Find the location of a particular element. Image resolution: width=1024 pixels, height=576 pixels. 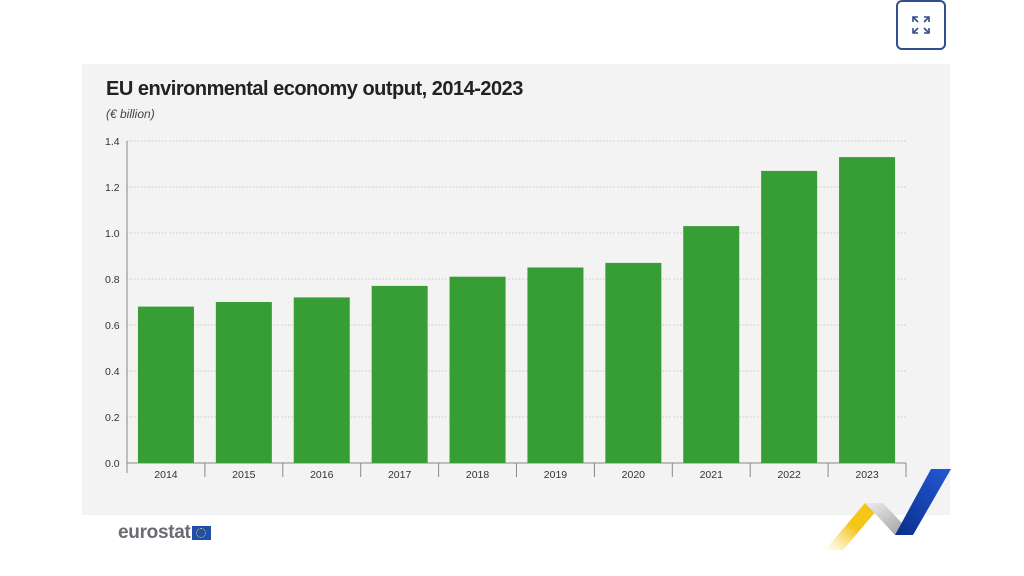

bar-2017 is located at coordinates (399, 374).